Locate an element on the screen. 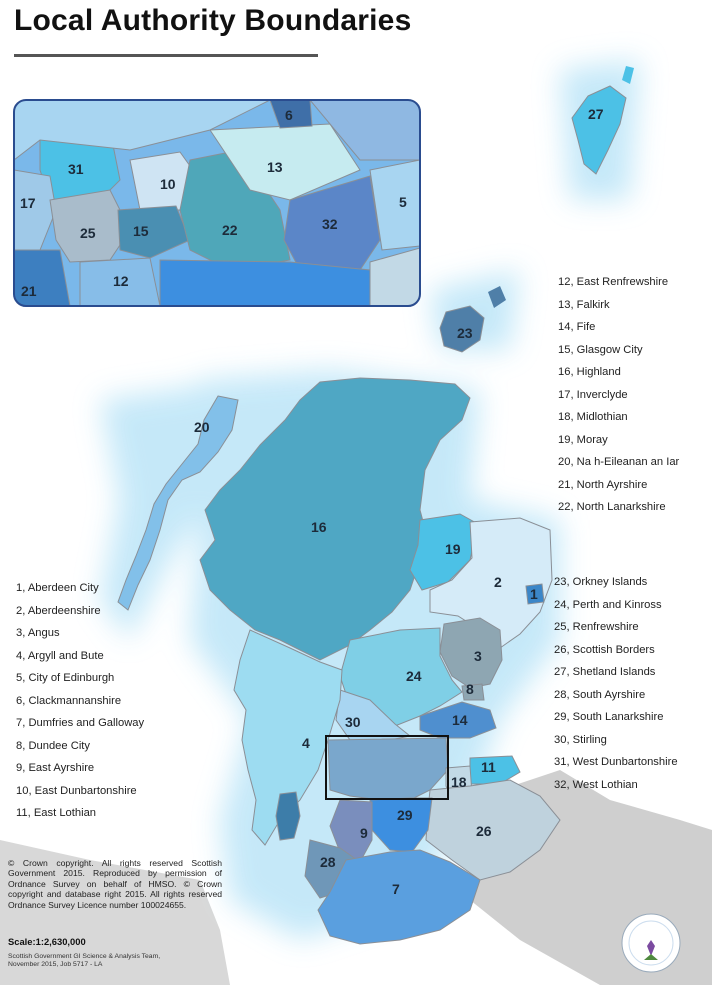  inset-frame is located at coordinates (217, 203).